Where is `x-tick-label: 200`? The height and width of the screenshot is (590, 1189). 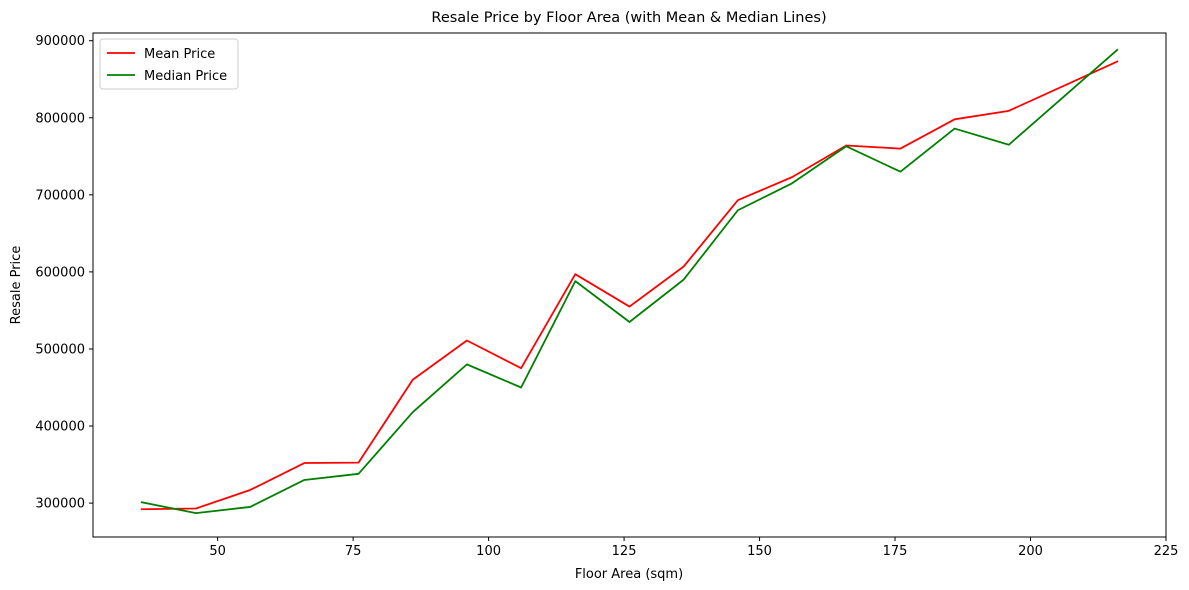
x-tick-label: 200 is located at coordinates (1030, 551).